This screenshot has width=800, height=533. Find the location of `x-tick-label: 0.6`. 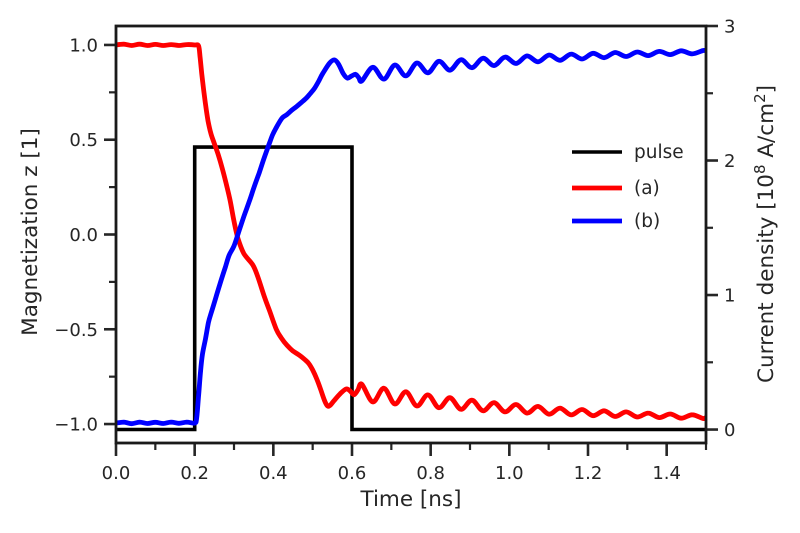

x-tick-label: 0.6 is located at coordinates (352, 473).